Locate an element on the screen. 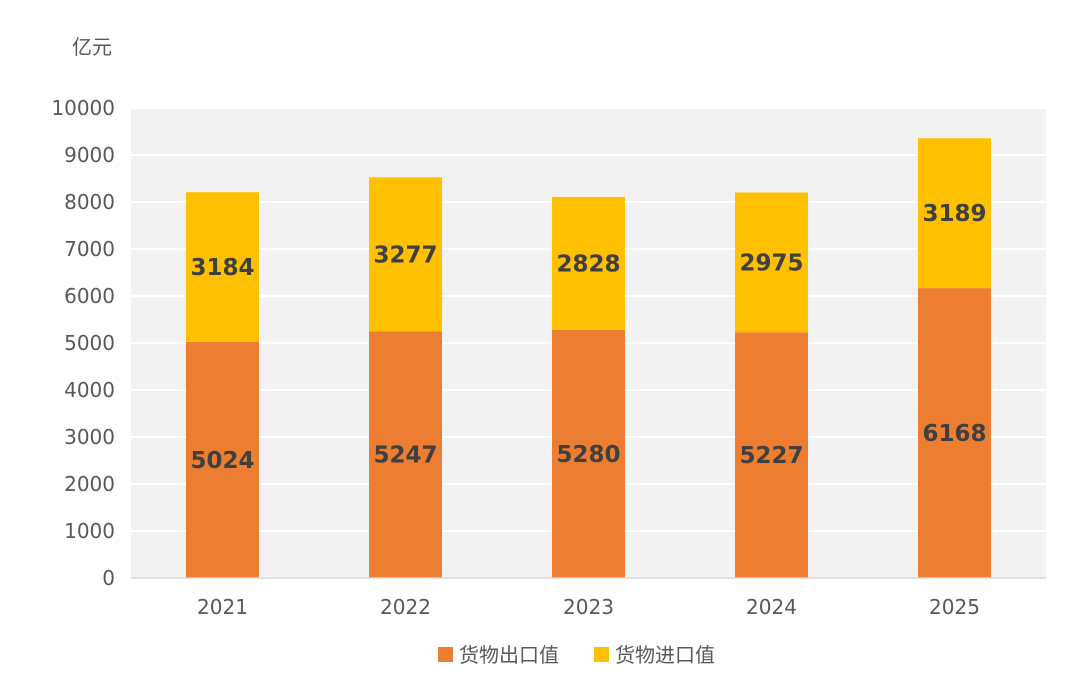 The height and width of the screenshot is (692, 1069). data-label: 3189 is located at coordinates (954, 214).